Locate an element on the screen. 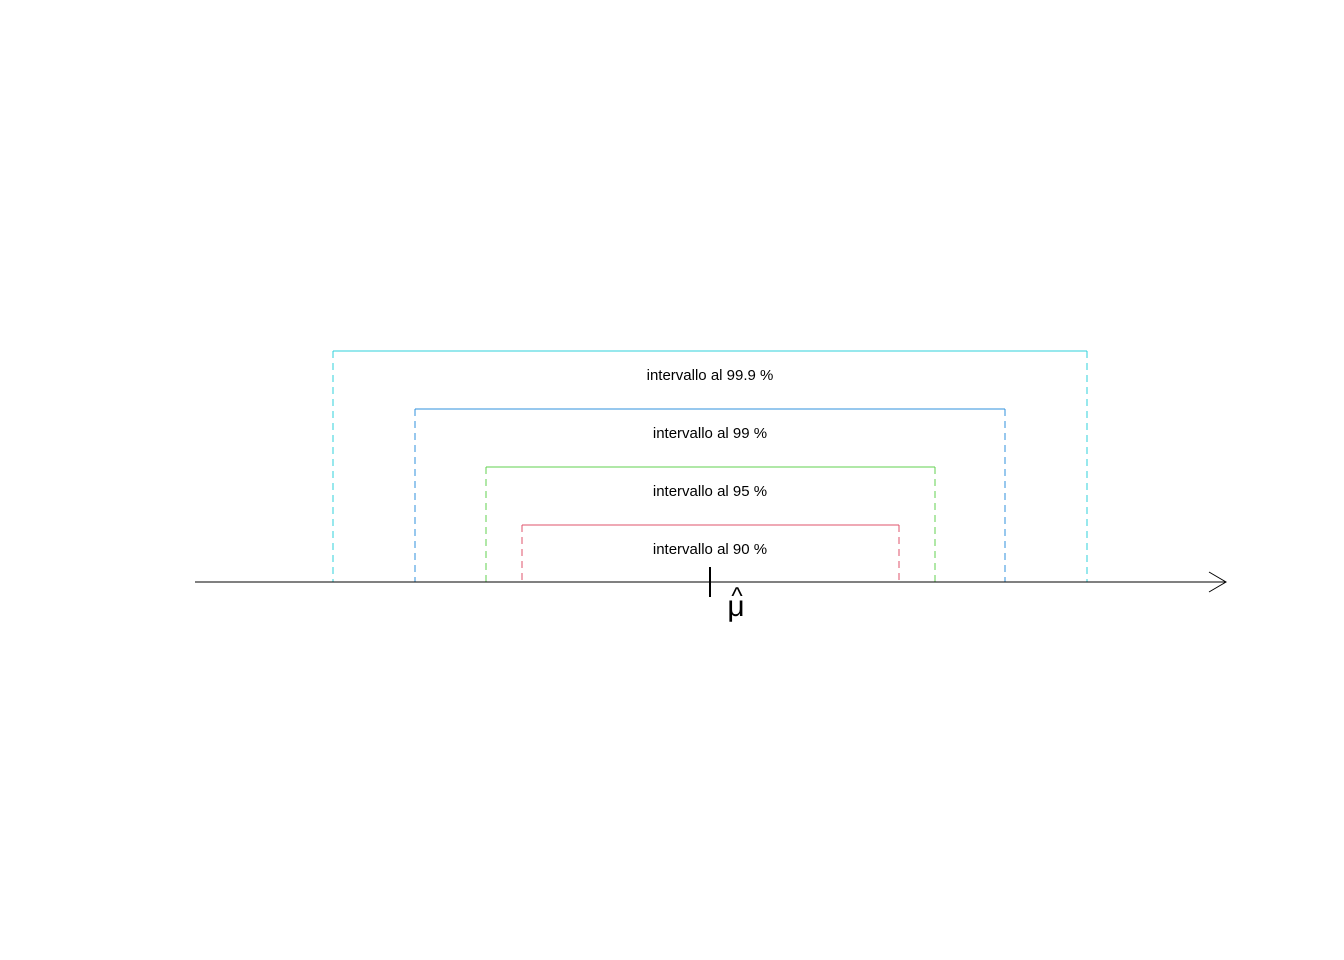  estimator-symbol: μ is located at coordinates (735, 606).